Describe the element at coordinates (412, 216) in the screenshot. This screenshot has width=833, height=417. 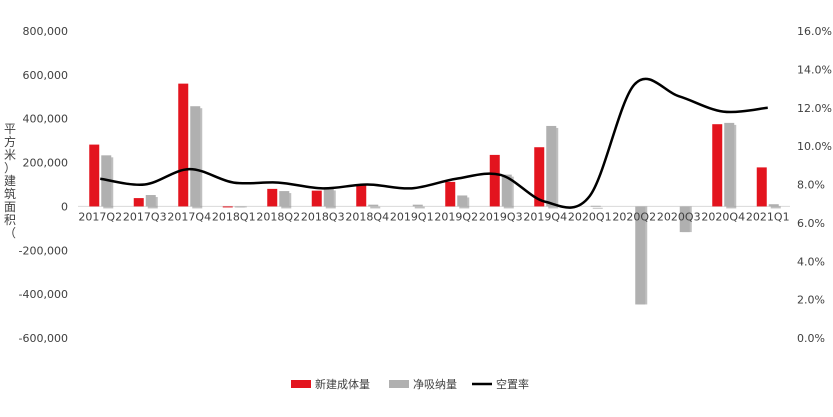
I see `x-tick-label: 2019Q1` at that location.